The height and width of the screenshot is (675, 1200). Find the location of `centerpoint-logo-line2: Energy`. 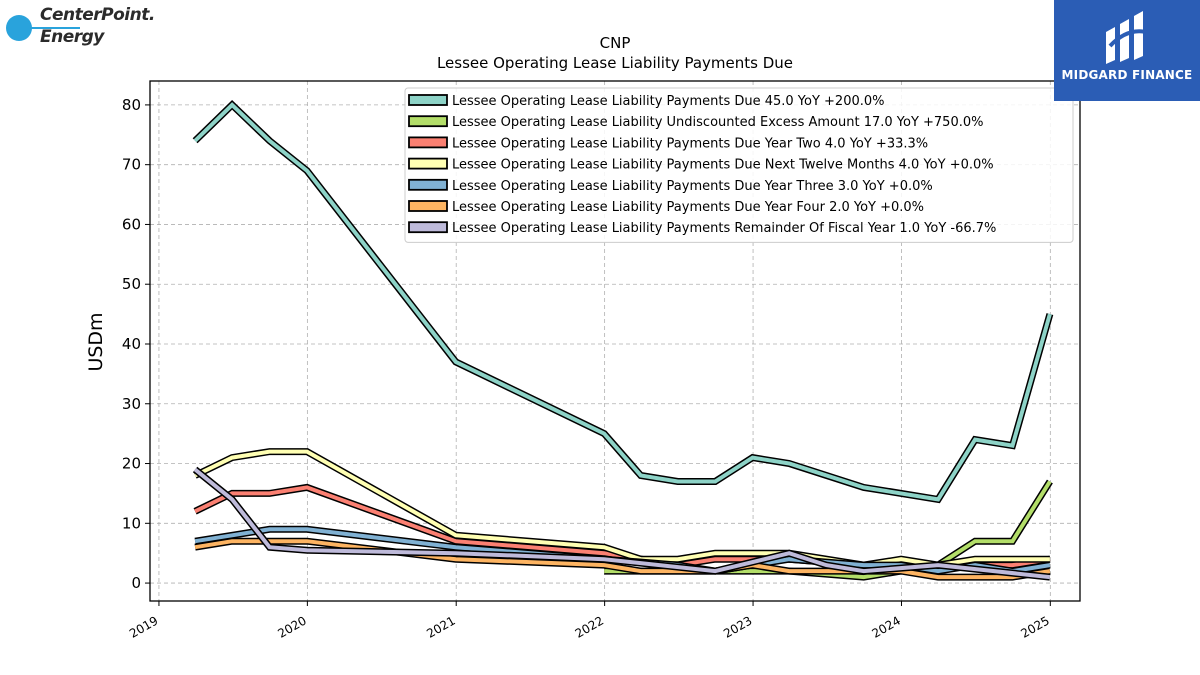

centerpoint-logo-line2: Energy is located at coordinates (72, 37).